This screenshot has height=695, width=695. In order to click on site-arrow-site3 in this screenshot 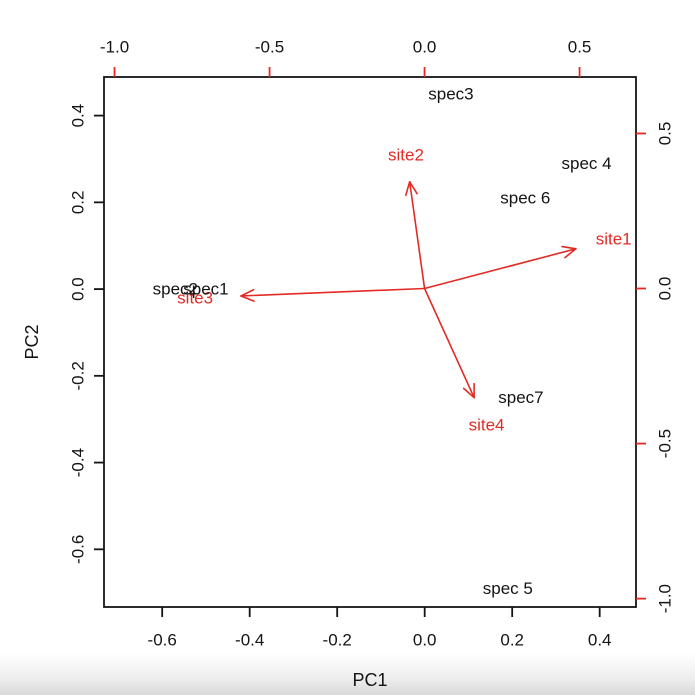, I will do `click(333, 292)`.